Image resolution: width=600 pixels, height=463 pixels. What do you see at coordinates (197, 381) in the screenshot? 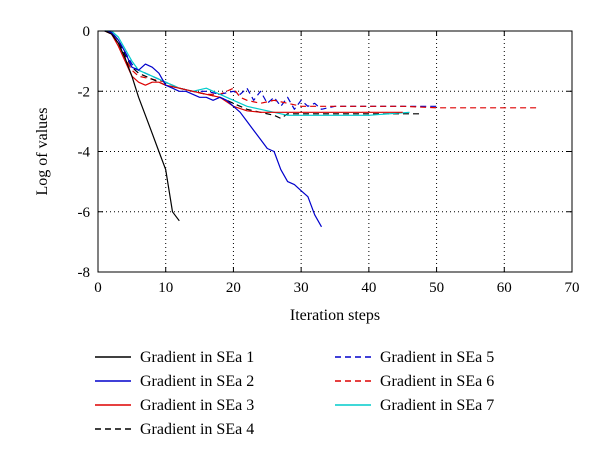
I see `legend-label-2: Gradient in SEa 2` at bounding box center [197, 381].